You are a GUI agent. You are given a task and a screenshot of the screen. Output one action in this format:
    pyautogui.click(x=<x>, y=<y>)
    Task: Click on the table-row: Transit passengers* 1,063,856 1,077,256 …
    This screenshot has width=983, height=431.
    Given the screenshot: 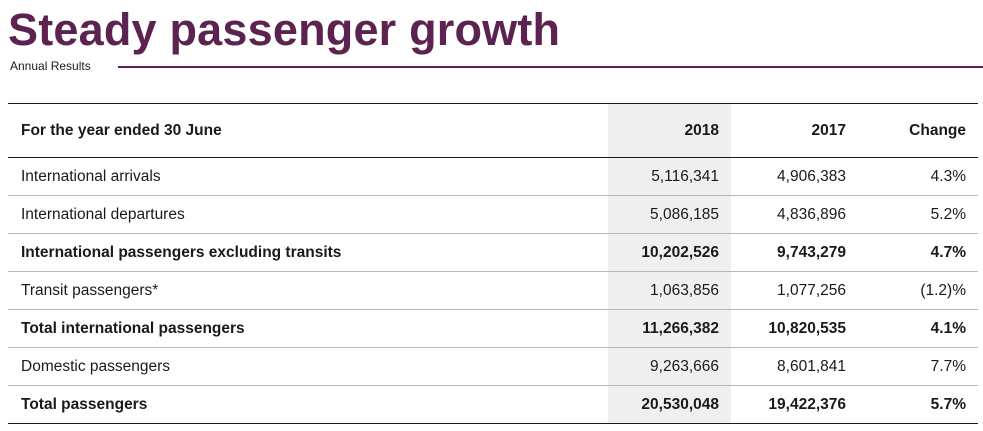 What is the action you would take?
    pyautogui.click(x=493, y=290)
    